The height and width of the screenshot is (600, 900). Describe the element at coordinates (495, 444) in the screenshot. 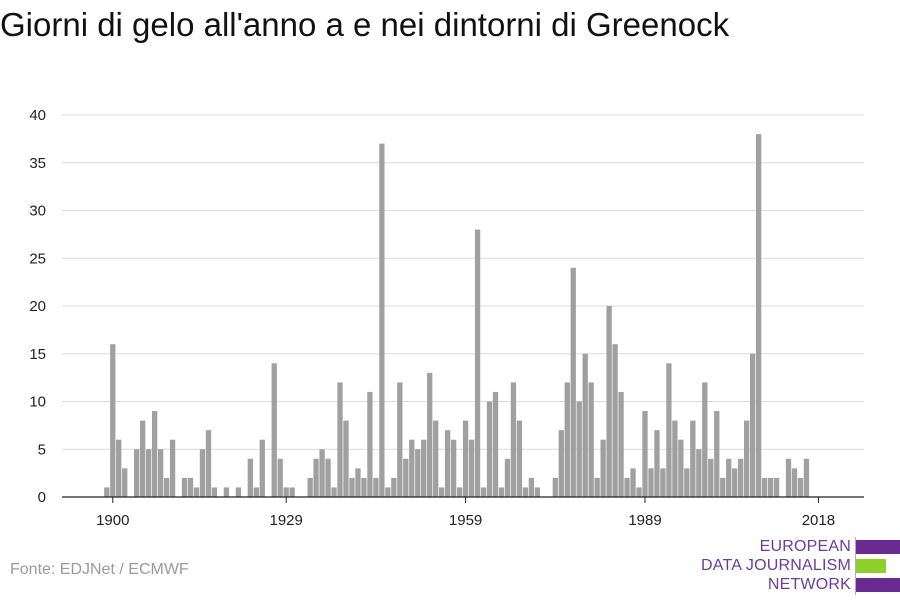

I see `bar-1964` at that location.